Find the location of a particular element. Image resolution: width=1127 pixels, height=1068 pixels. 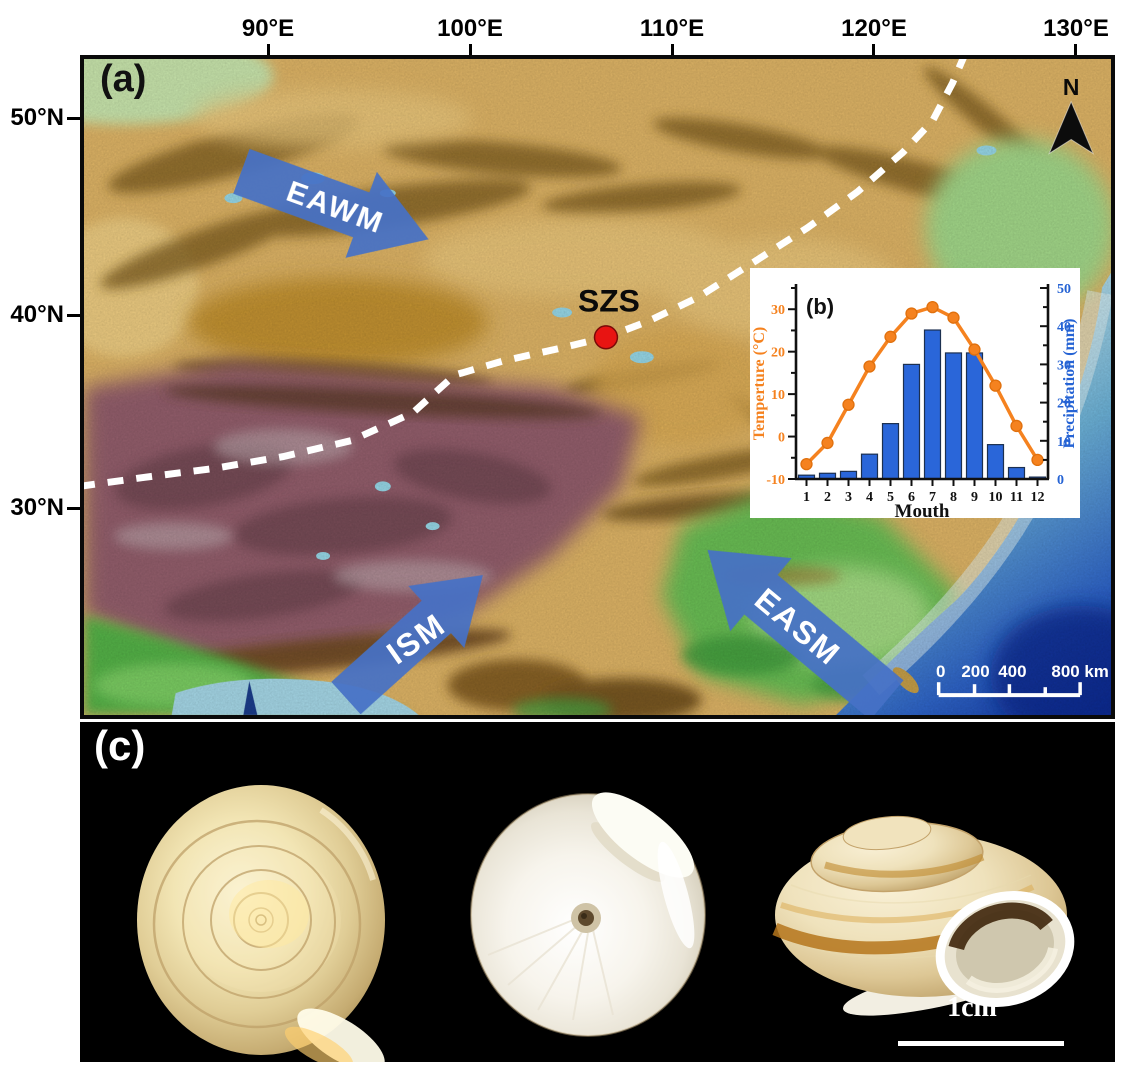

right-tick-label: 10 is located at coordinates (1064, 442).